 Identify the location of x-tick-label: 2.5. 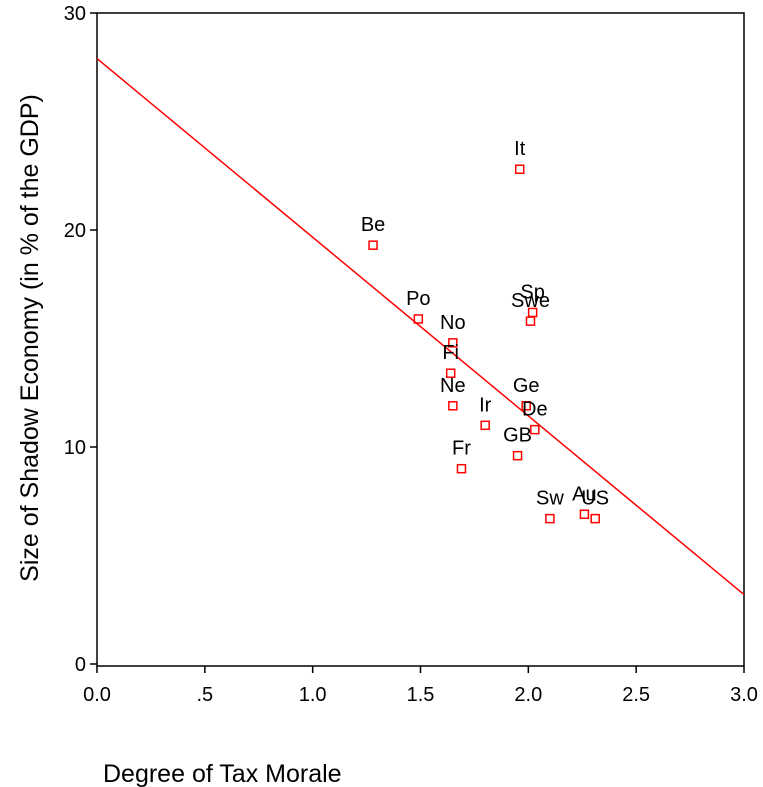
(636, 695).